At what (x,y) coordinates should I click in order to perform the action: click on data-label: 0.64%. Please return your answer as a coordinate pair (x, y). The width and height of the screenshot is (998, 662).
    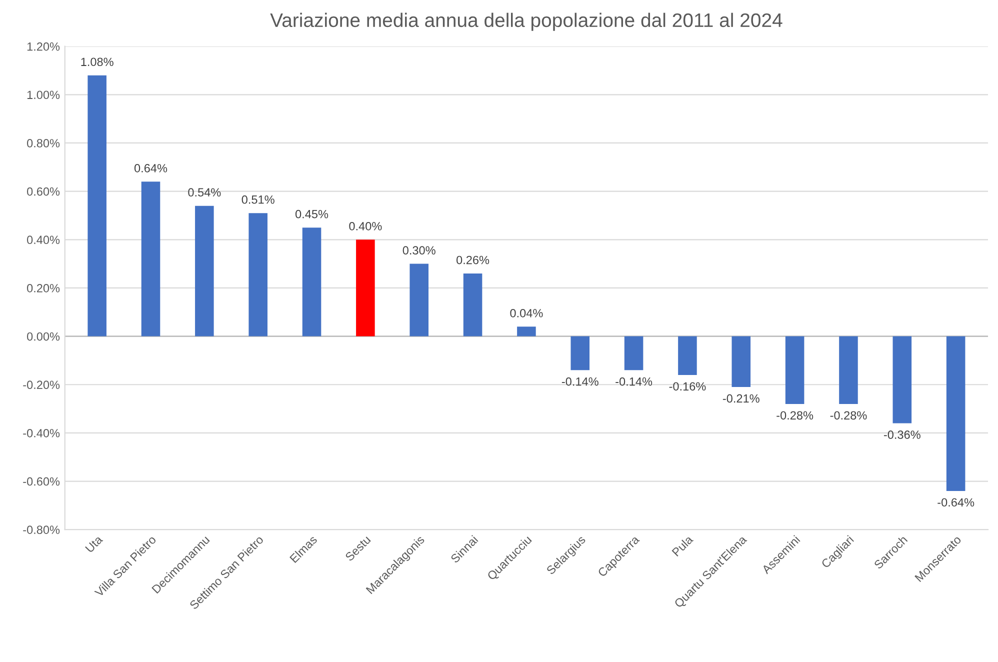
    Looking at the image, I should click on (151, 168).